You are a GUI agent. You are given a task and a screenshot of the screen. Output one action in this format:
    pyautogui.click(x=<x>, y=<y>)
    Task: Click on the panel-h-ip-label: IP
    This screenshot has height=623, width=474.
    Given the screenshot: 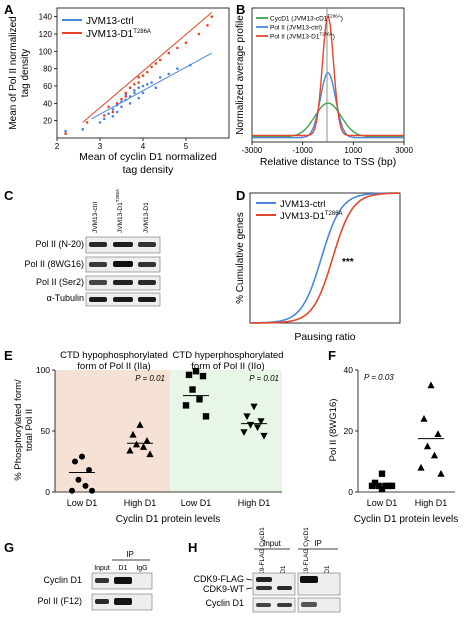 What is the action you would take?
    pyautogui.click(x=318, y=543)
    